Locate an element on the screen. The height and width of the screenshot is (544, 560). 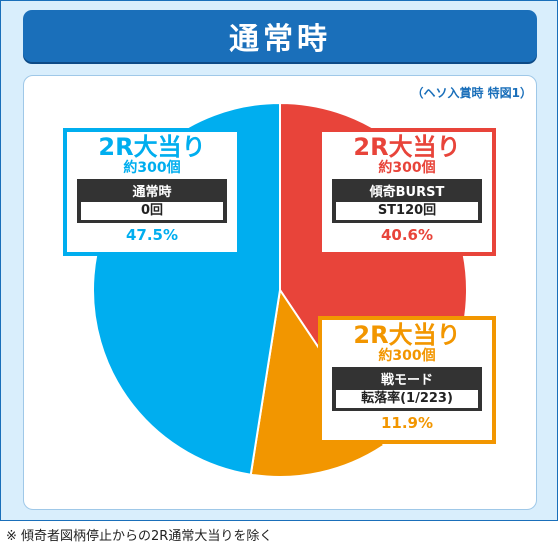
page-title: 通常時 is located at coordinates (280, 36).